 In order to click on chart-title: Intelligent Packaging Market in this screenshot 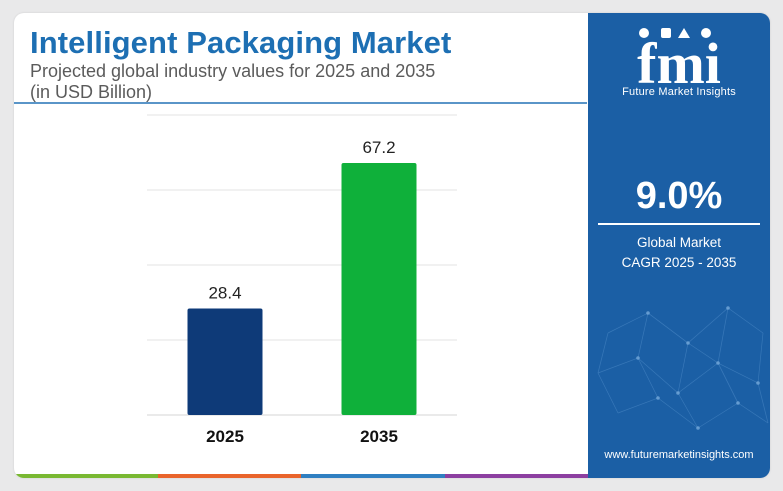, I will do `click(241, 42)`.